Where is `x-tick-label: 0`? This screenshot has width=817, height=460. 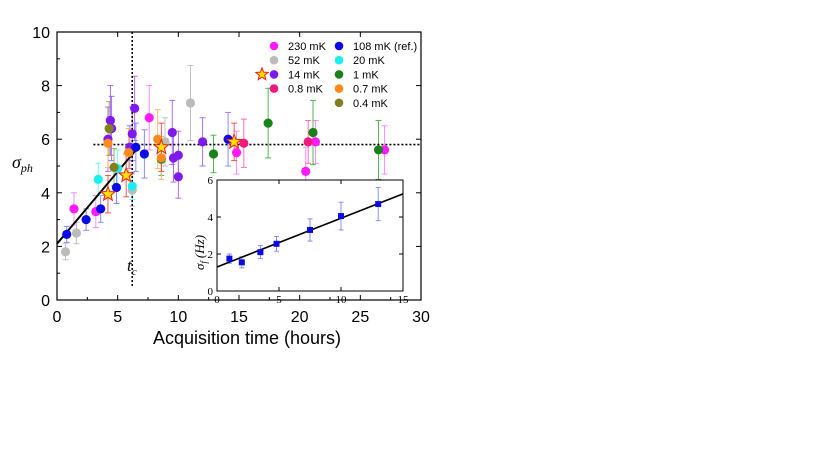 x-tick-label: 0 is located at coordinates (57, 317).